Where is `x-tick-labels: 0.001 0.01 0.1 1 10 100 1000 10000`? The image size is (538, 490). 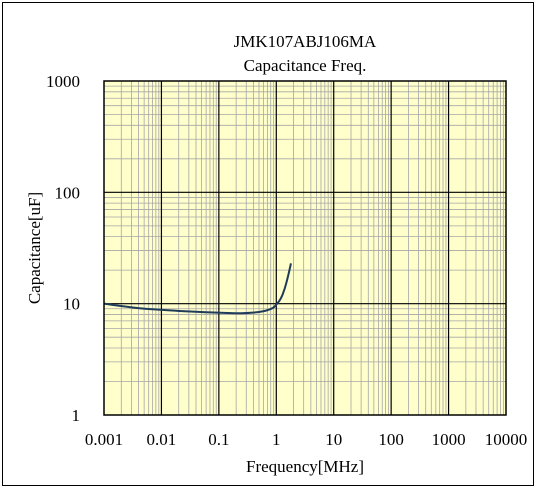
x-tick-labels: 0.001 0.01 0.1 1 10 100 1000 10000 is located at coordinates (306, 439).